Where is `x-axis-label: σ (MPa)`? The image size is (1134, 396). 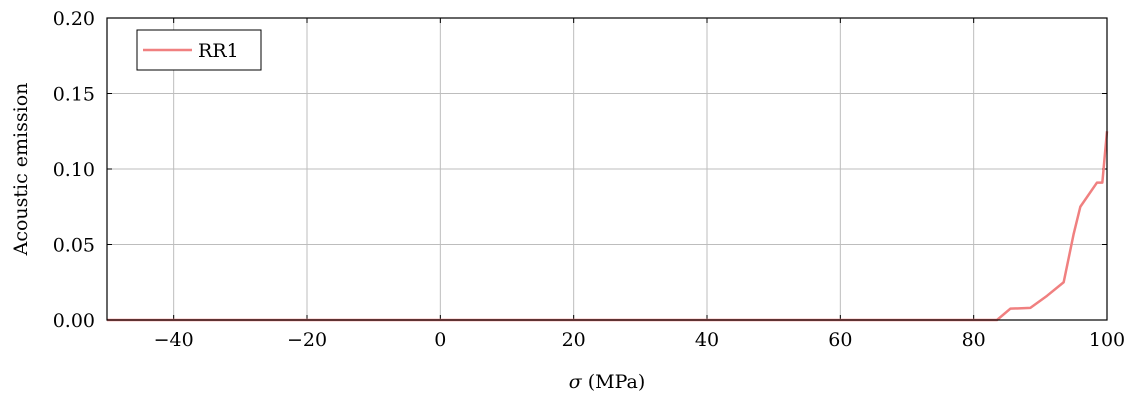 x-axis-label: σ (MPa) is located at coordinates (607, 382).